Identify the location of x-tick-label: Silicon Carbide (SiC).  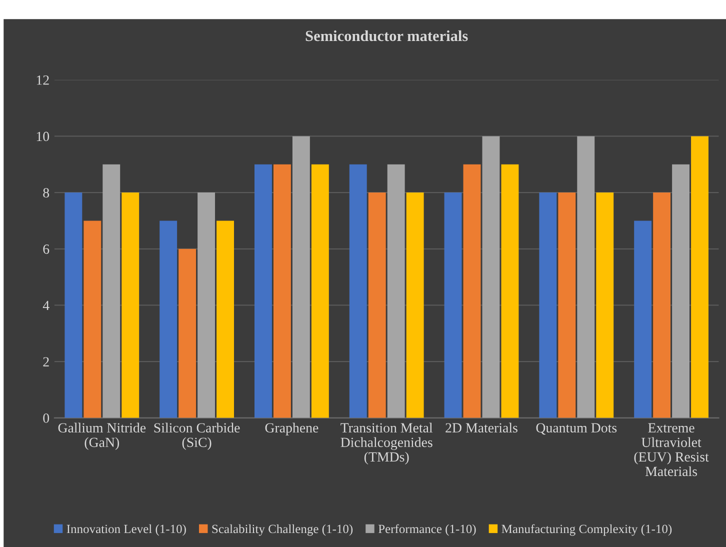
(197, 436).